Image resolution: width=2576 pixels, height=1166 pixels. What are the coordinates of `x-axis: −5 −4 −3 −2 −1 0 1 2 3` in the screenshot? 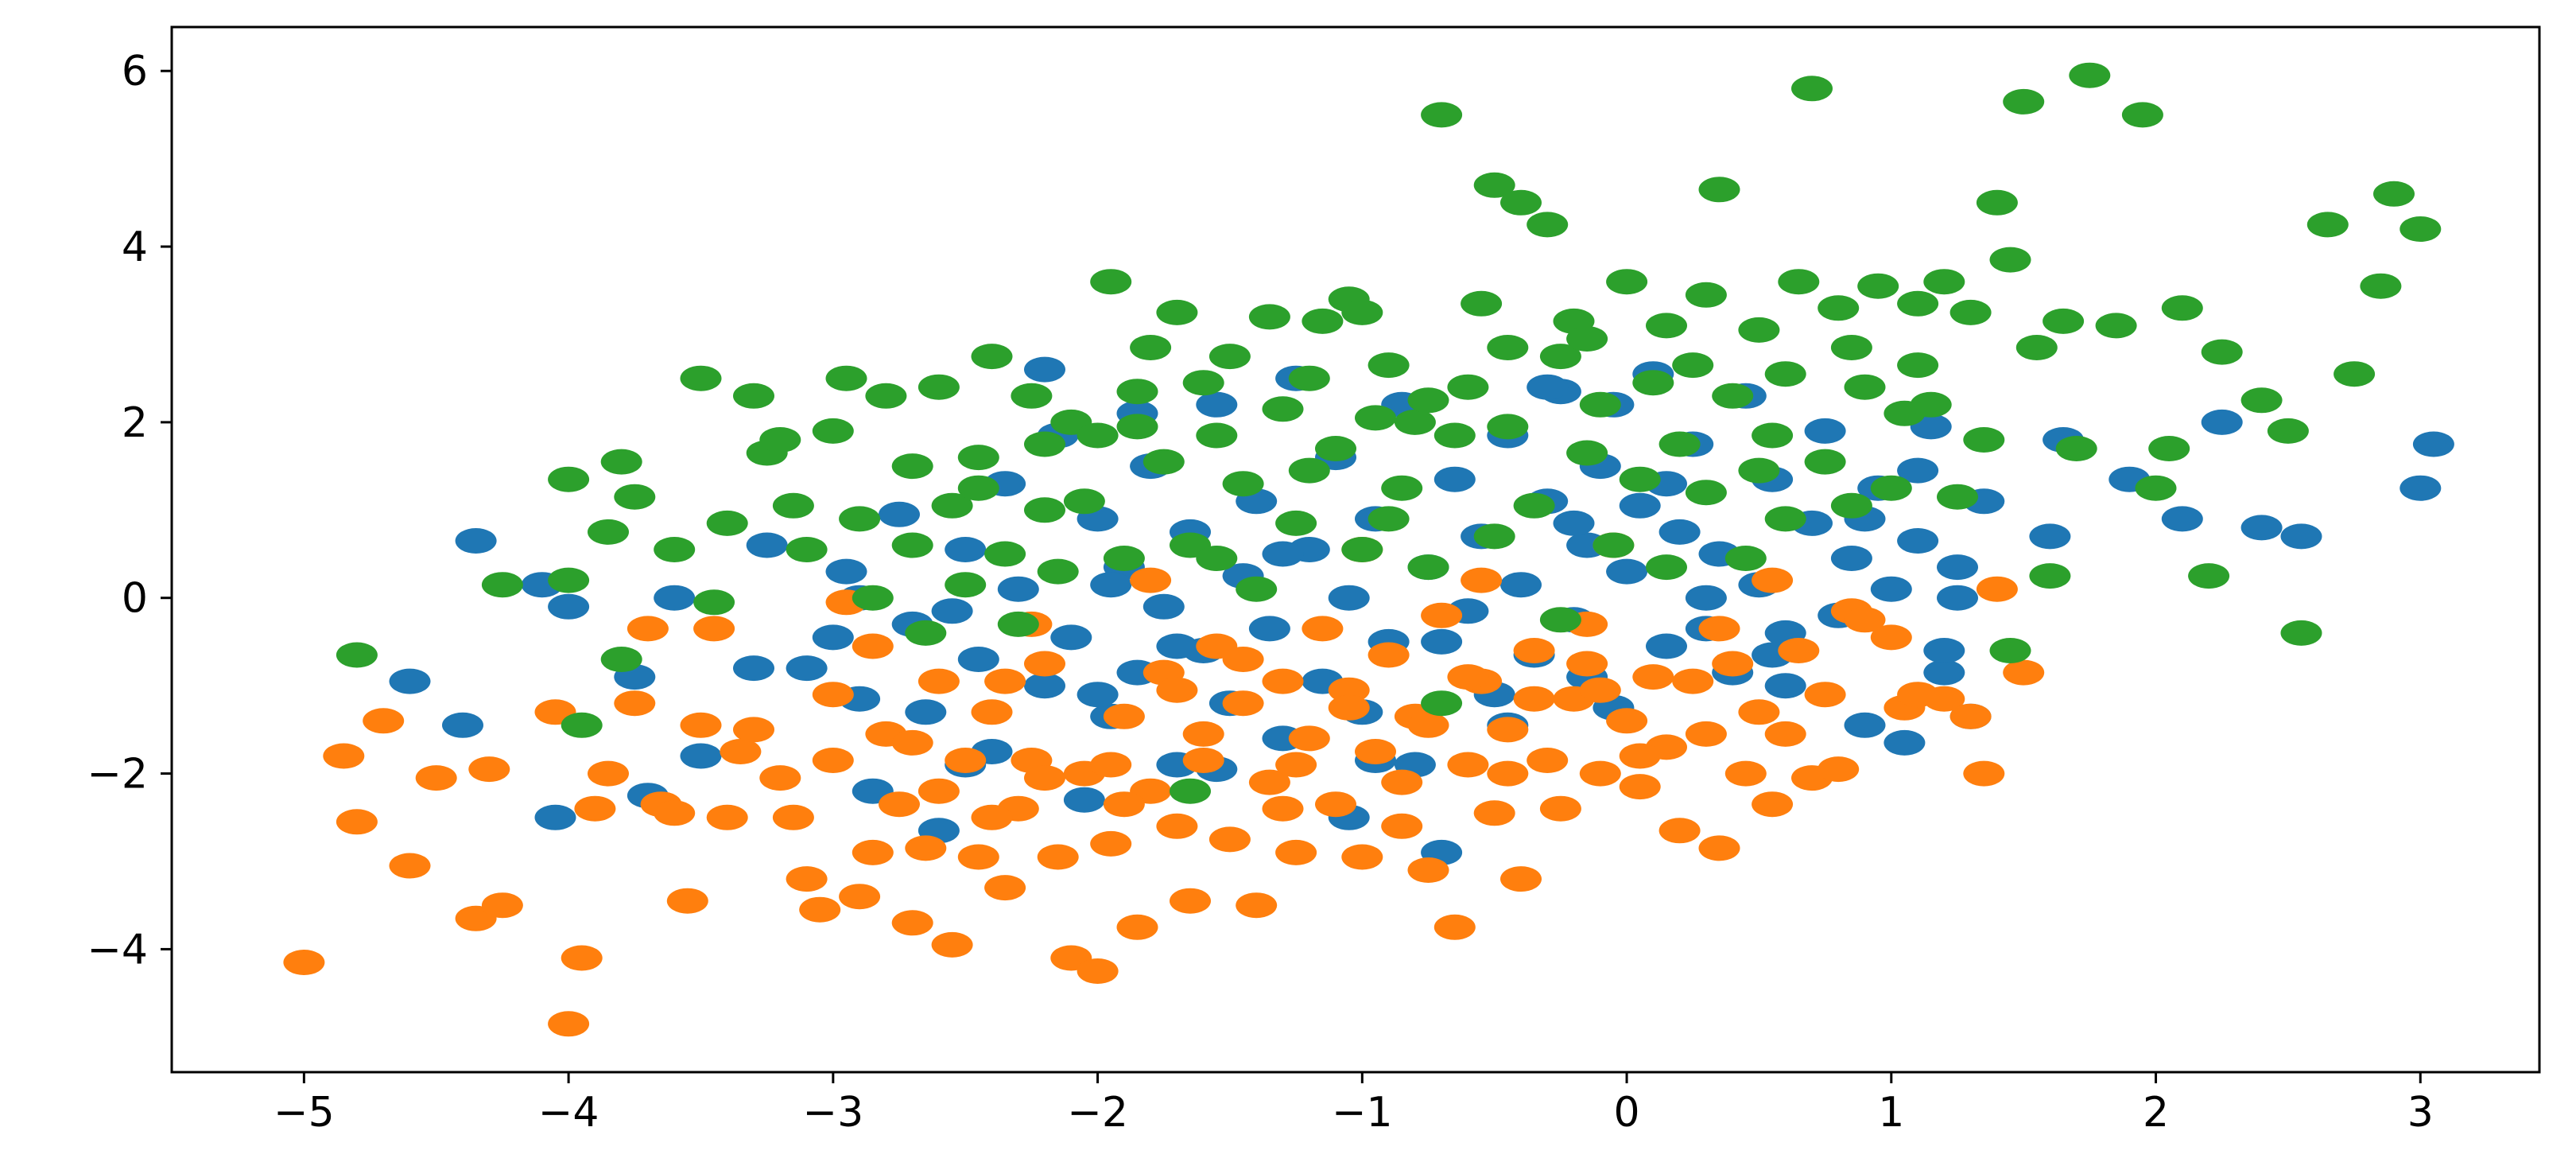 It's located at (1354, 1104).